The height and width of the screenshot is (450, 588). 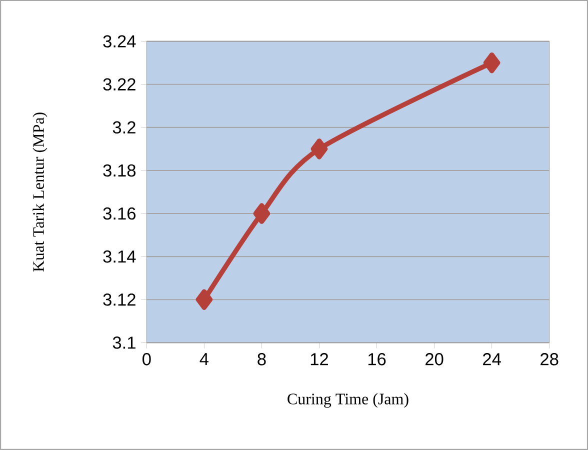 I want to click on y-tick-label: 3.1, so click(x=124, y=342).